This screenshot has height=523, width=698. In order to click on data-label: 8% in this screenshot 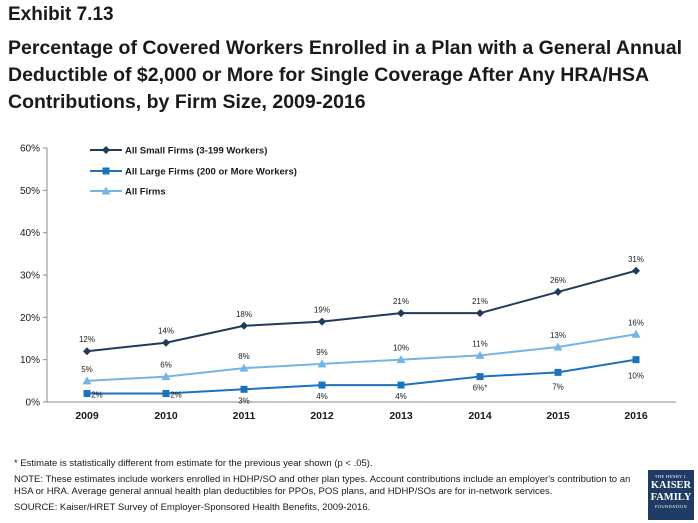, I will do `click(244, 356)`.